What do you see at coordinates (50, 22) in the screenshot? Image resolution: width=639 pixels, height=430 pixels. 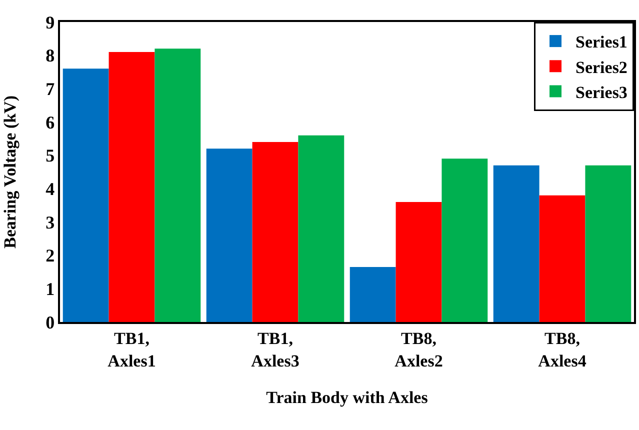 I see `y-tick-label: 9` at bounding box center [50, 22].